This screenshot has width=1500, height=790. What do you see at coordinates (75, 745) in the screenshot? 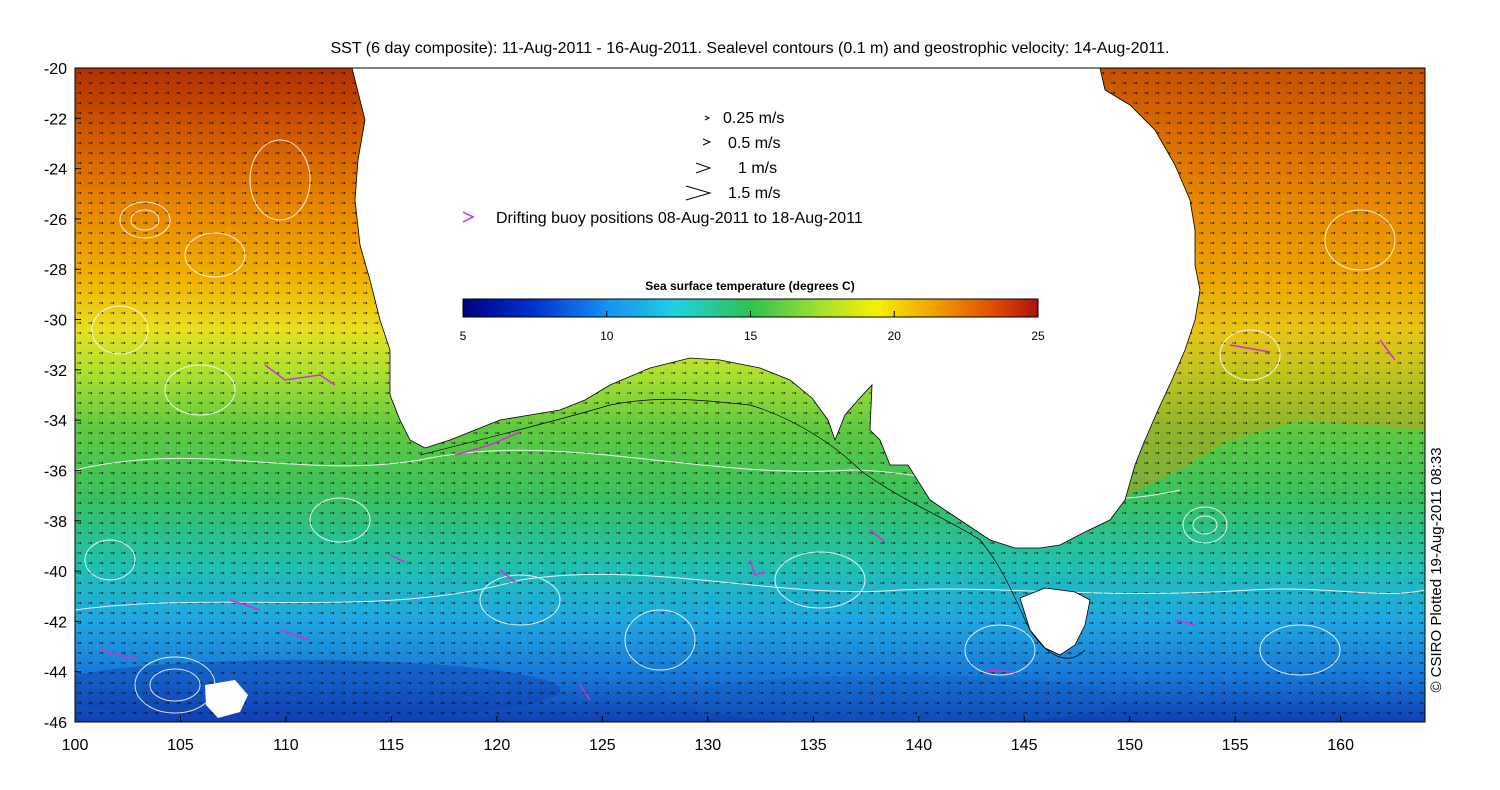
I see `x-tick-label: 100` at bounding box center [75, 745].